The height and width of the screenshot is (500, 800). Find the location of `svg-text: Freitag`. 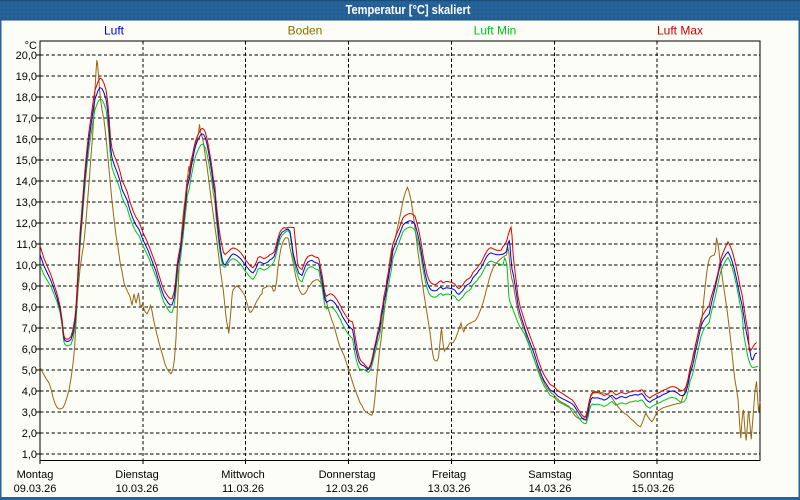

svg-text: Freitag is located at coordinates (449, 475).